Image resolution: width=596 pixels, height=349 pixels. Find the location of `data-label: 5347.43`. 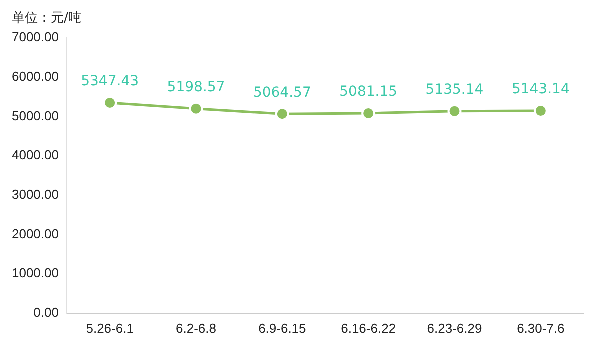

data-label: 5347.43 is located at coordinates (110, 82).